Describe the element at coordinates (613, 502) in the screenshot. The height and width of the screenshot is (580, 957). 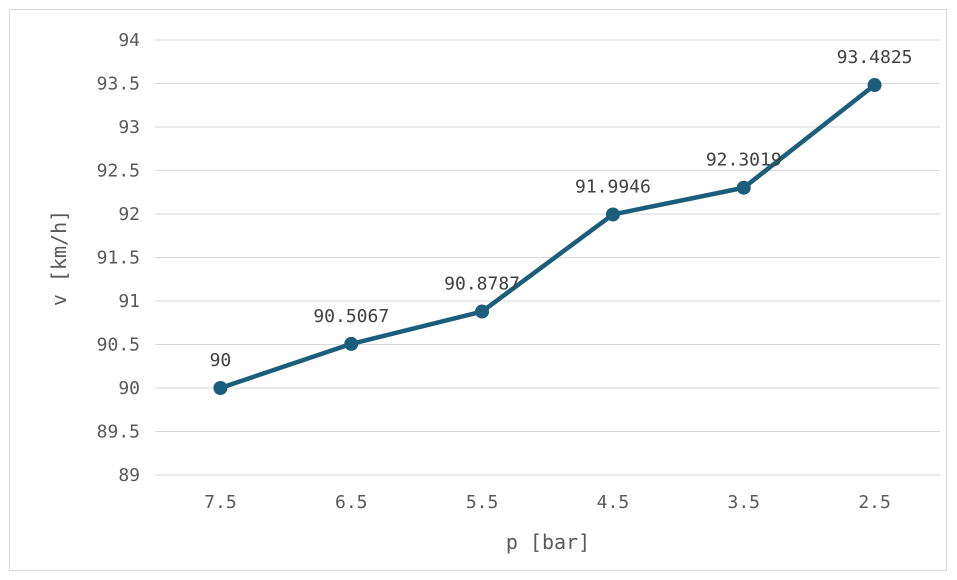
I see `x-tick-label: 4.5` at that location.